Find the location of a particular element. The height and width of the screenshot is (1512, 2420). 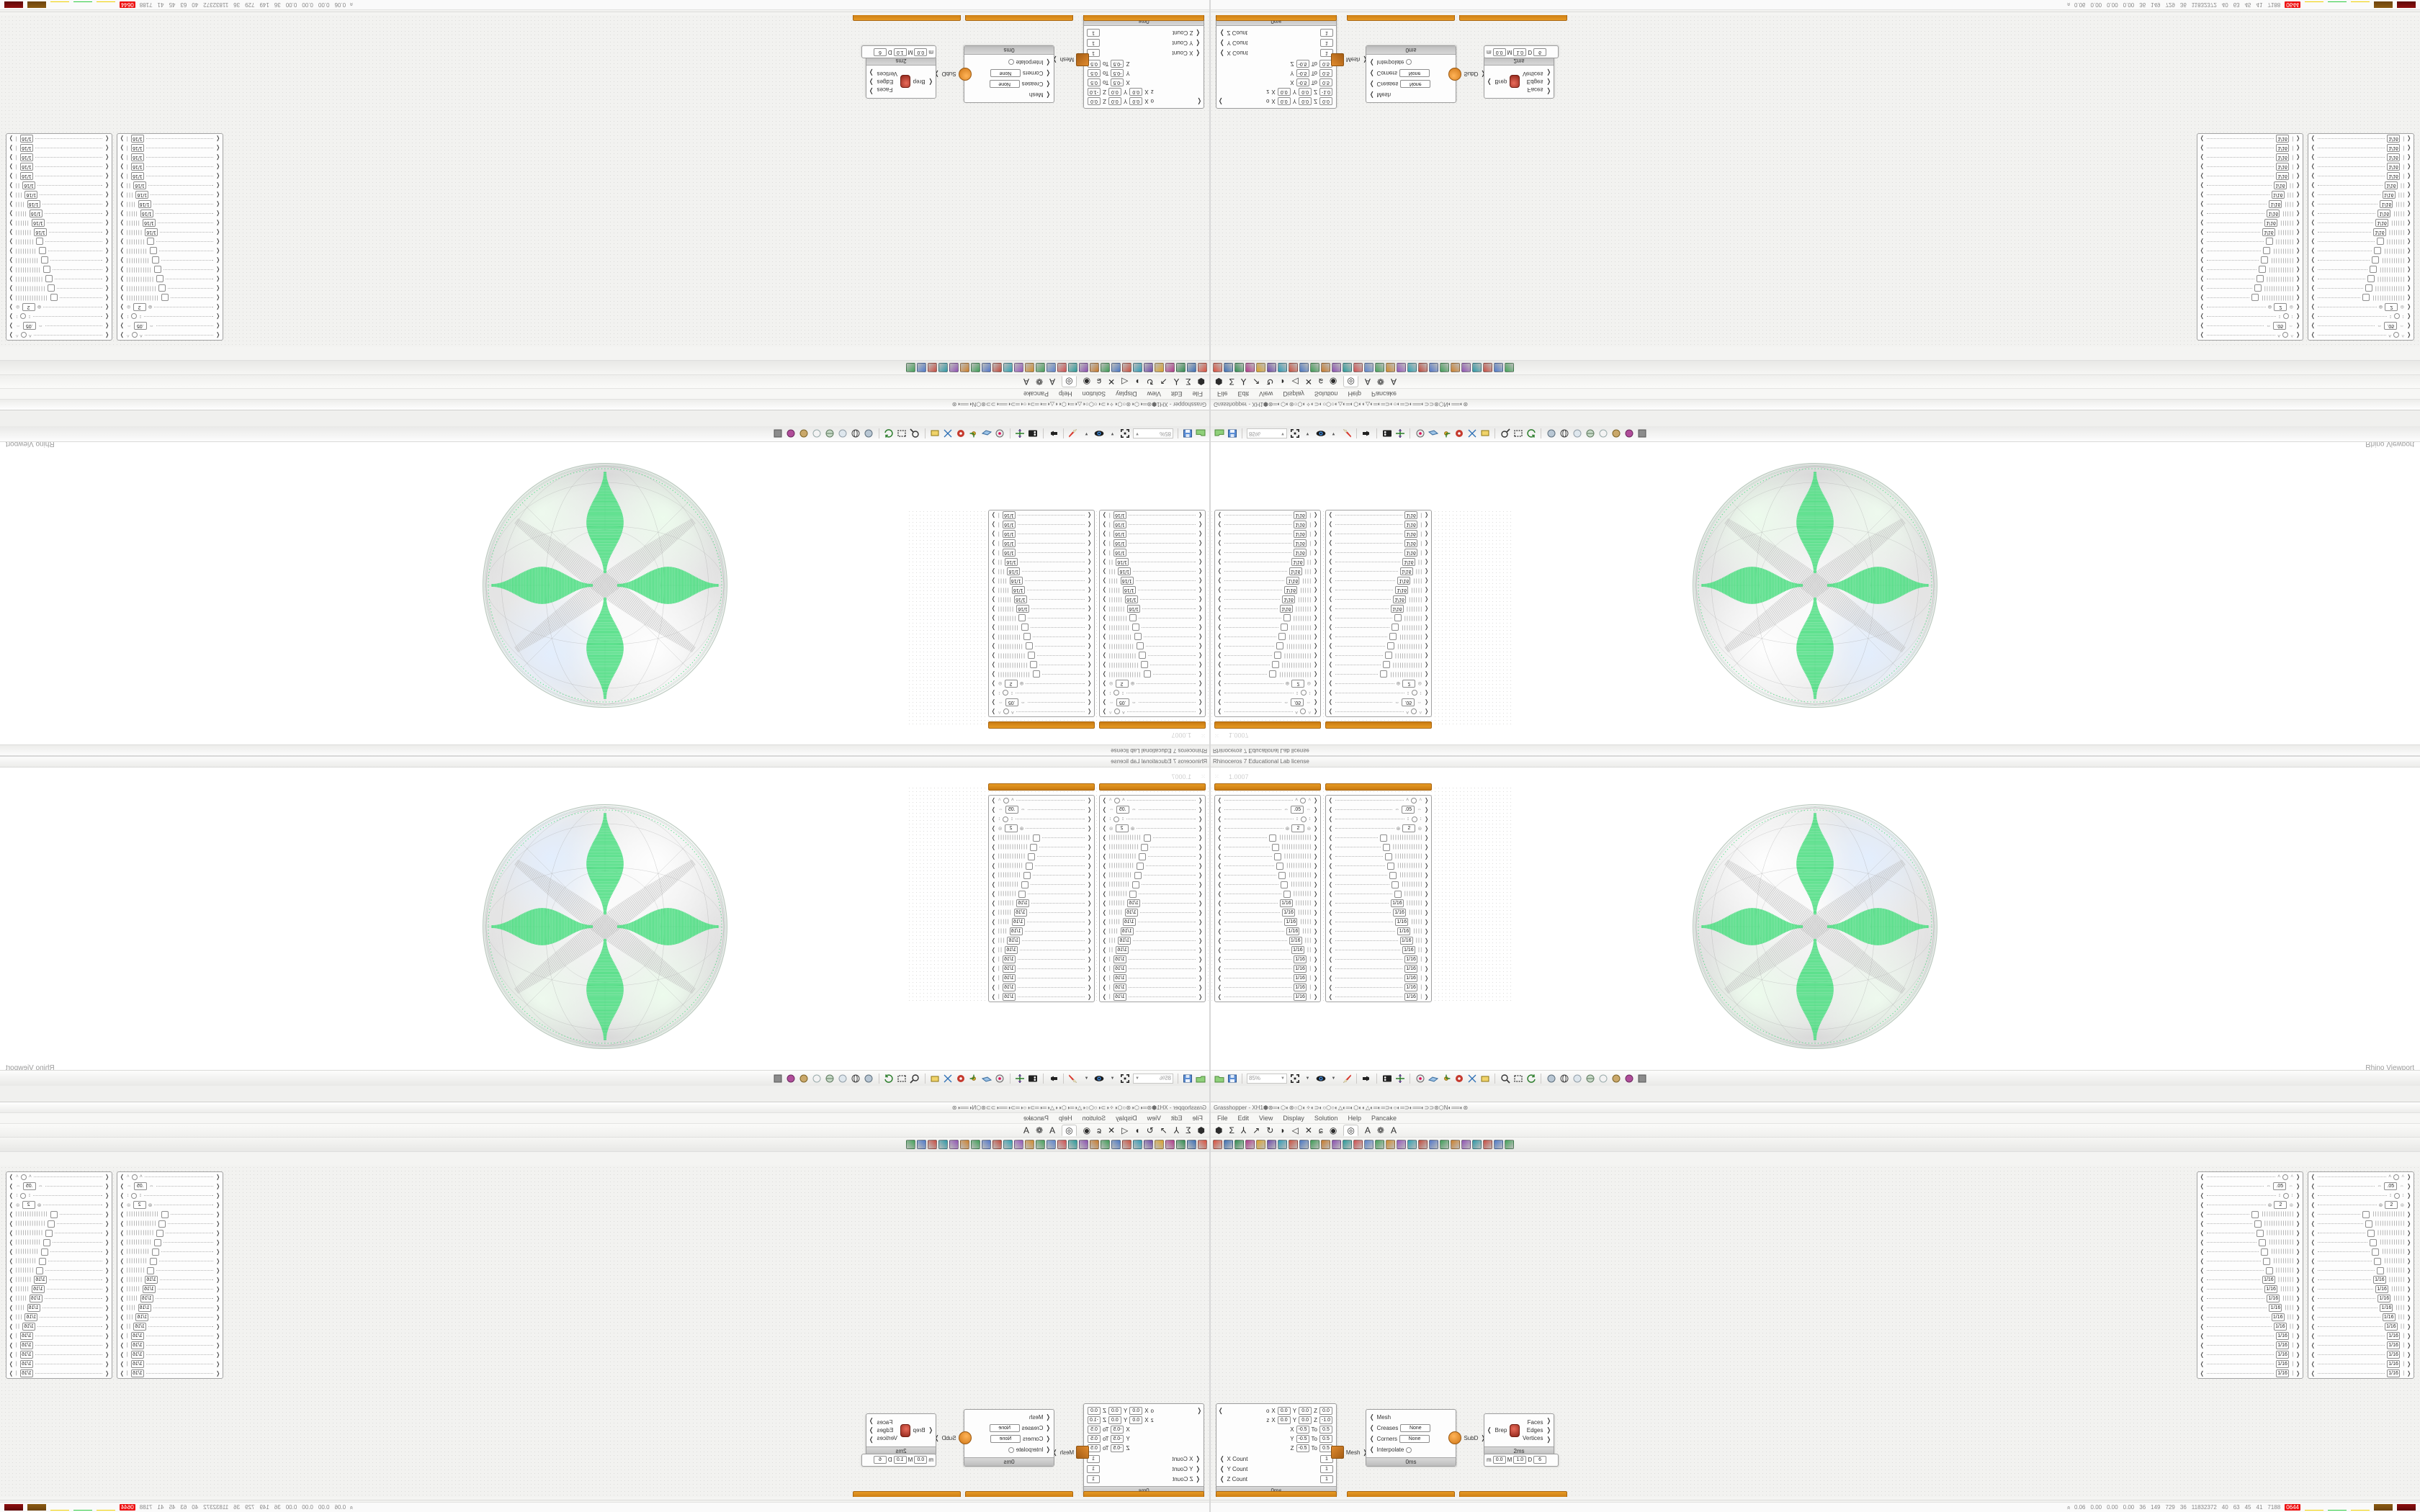

maths-icon: Σ is located at coordinates (1188, 382).